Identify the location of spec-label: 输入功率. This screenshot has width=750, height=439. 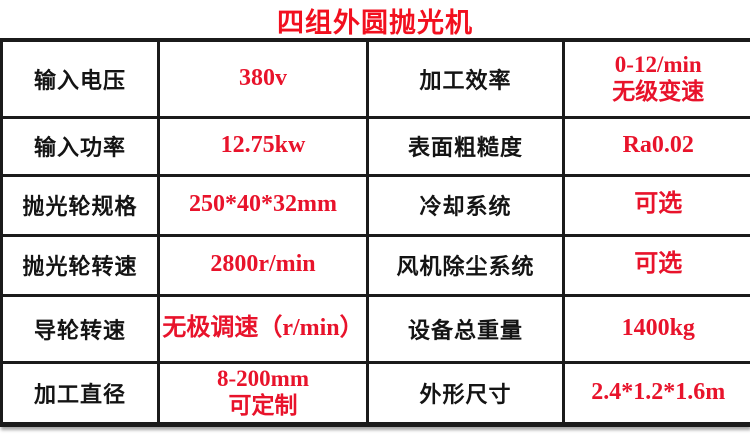
(80, 146).